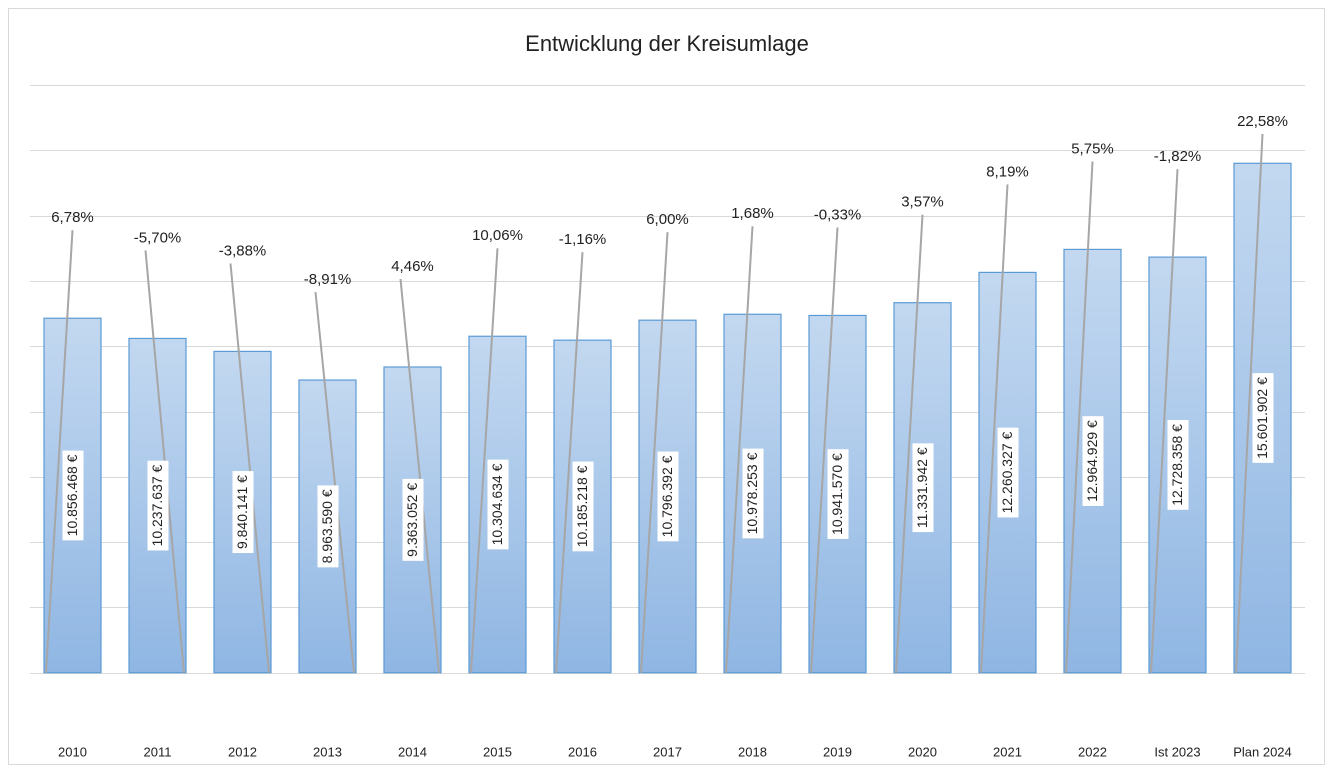 The height and width of the screenshot is (776, 1333). I want to click on x-tick-label: 2016, so click(582, 751).